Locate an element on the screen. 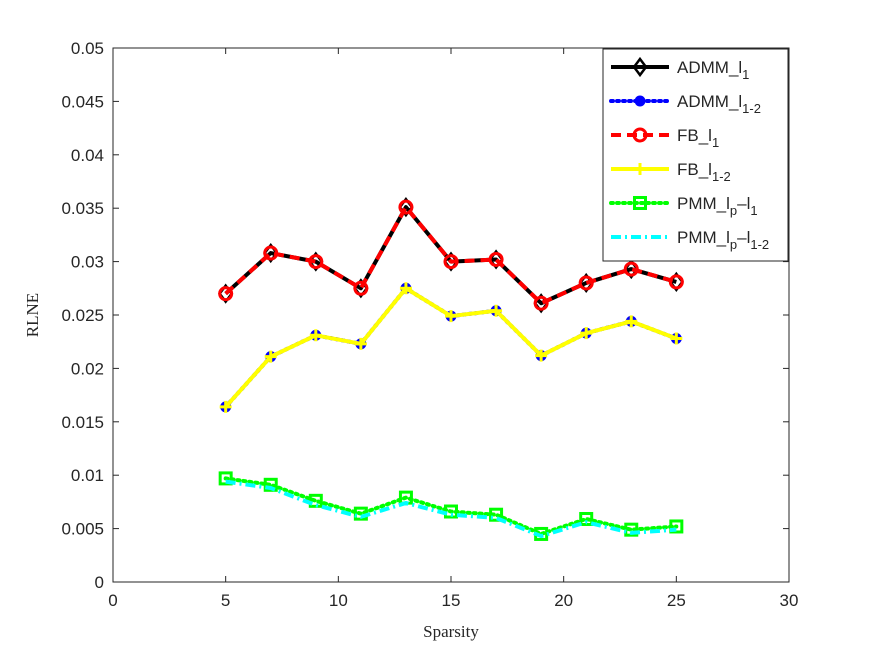 The width and height of the screenshot is (872, 654). legend-item: PMM_lp–l1-2 is located at coordinates (690, 240).